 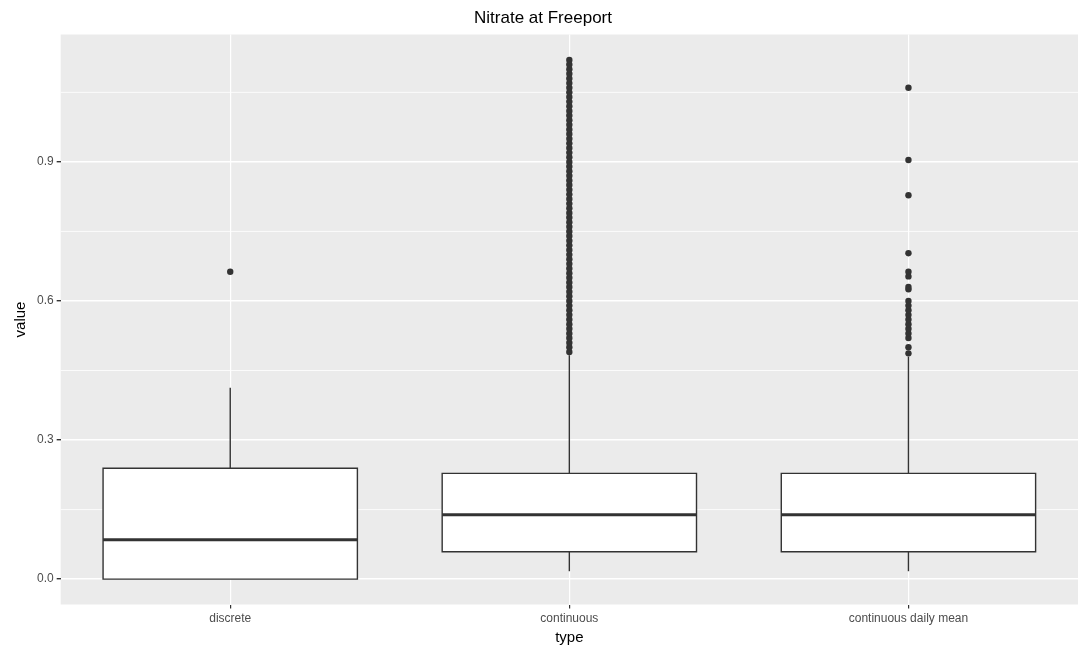 I want to click on x-tick-label: continuous, so click(x=569, y=618).